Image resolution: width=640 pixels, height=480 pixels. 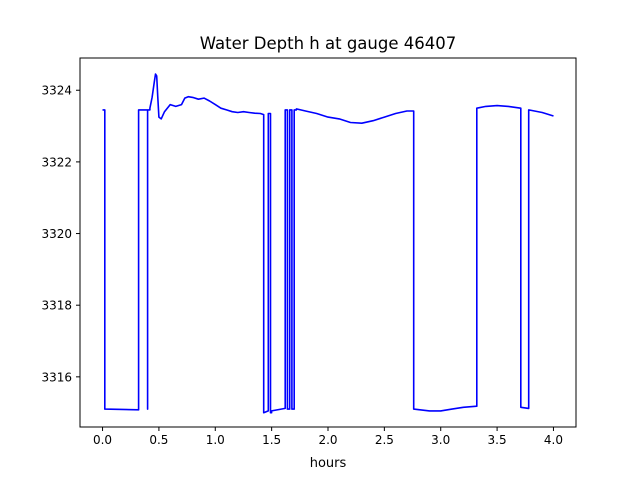 What do you see at coordinates (56, 91) in the screenshot?
I see `y-tick-label: 3324` at bounding box center [56, 91].